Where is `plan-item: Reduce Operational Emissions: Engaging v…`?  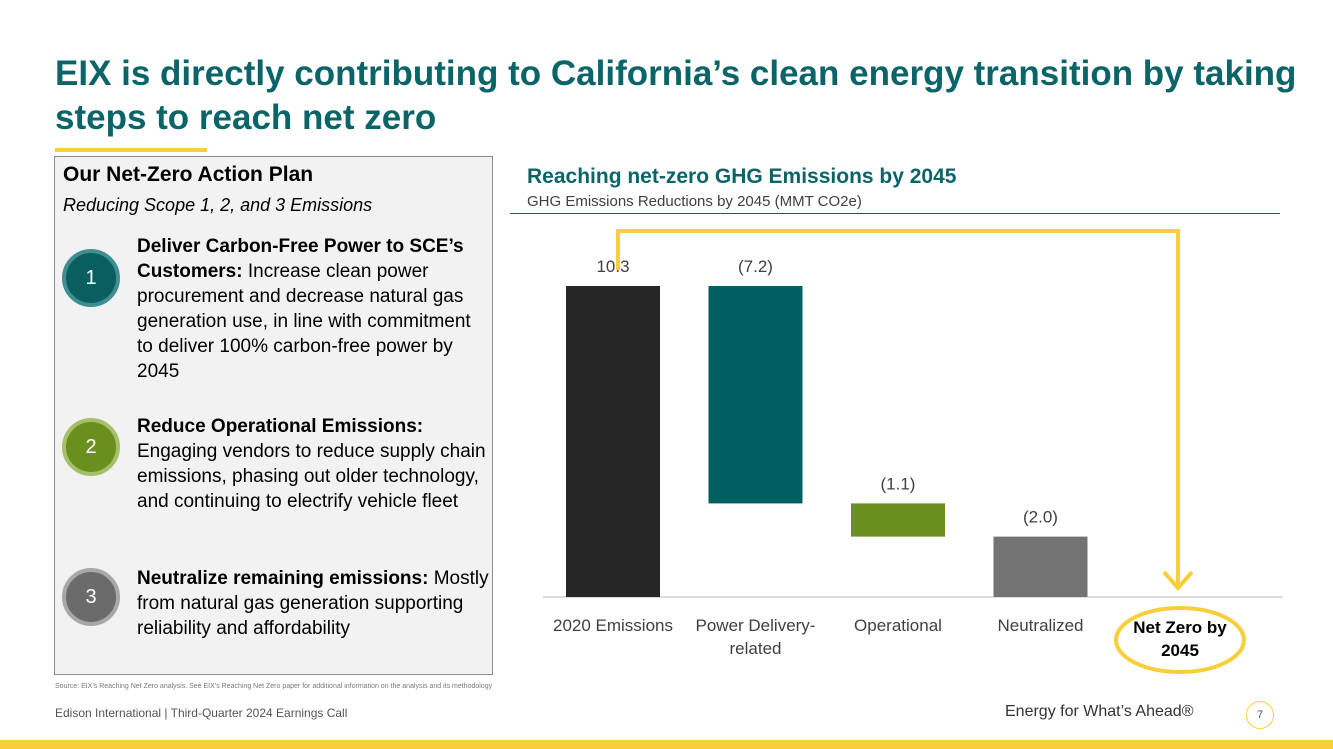
plan-item: Reduce Operational Emissions: Engaging v… is located at coordinates (313, 464).